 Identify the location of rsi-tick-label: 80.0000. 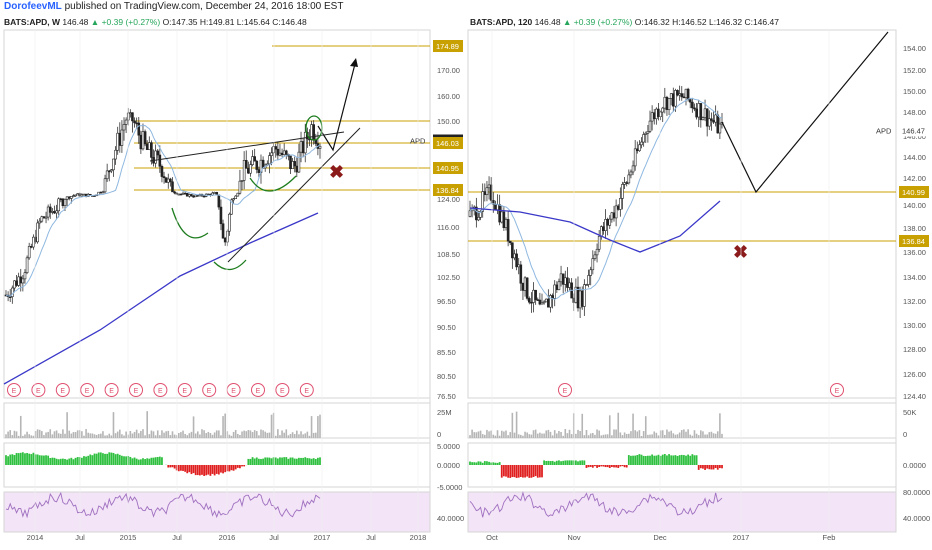
(916, 492).